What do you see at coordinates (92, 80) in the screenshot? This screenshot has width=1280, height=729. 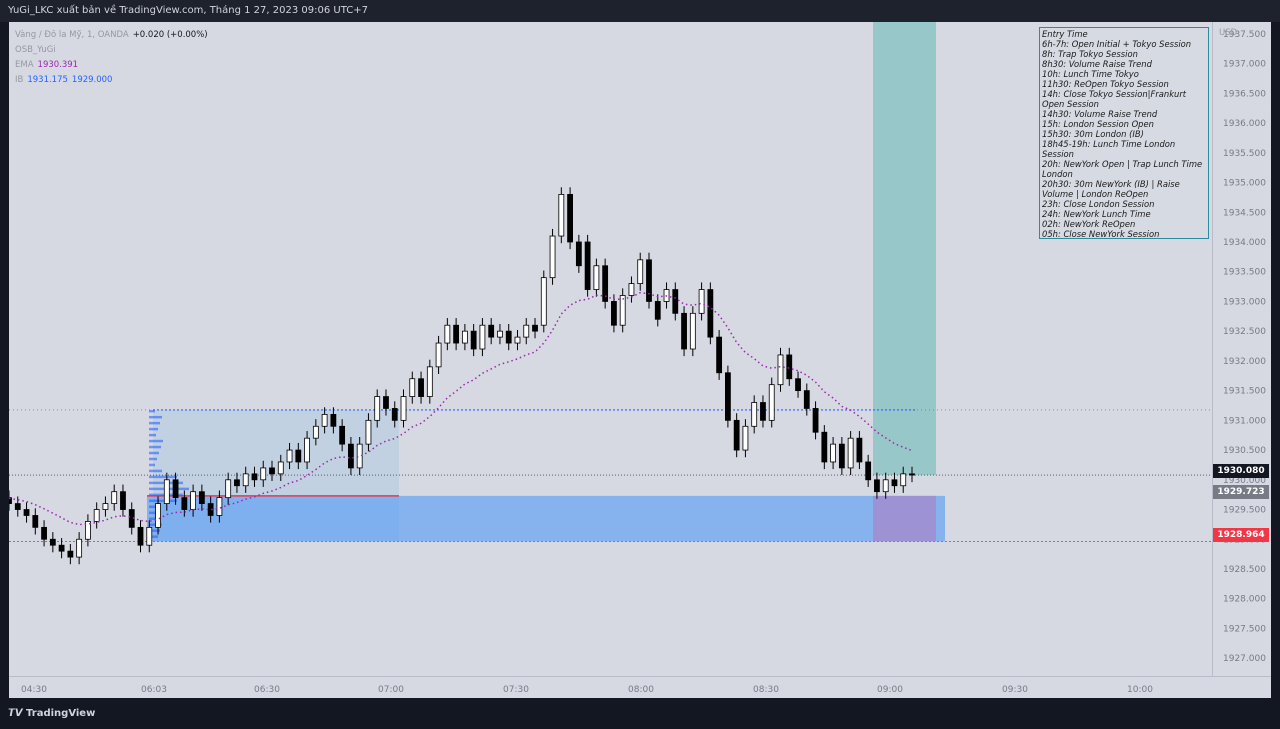 I see `ib-low-value: 1929.000` at bounding box center [92, 80].